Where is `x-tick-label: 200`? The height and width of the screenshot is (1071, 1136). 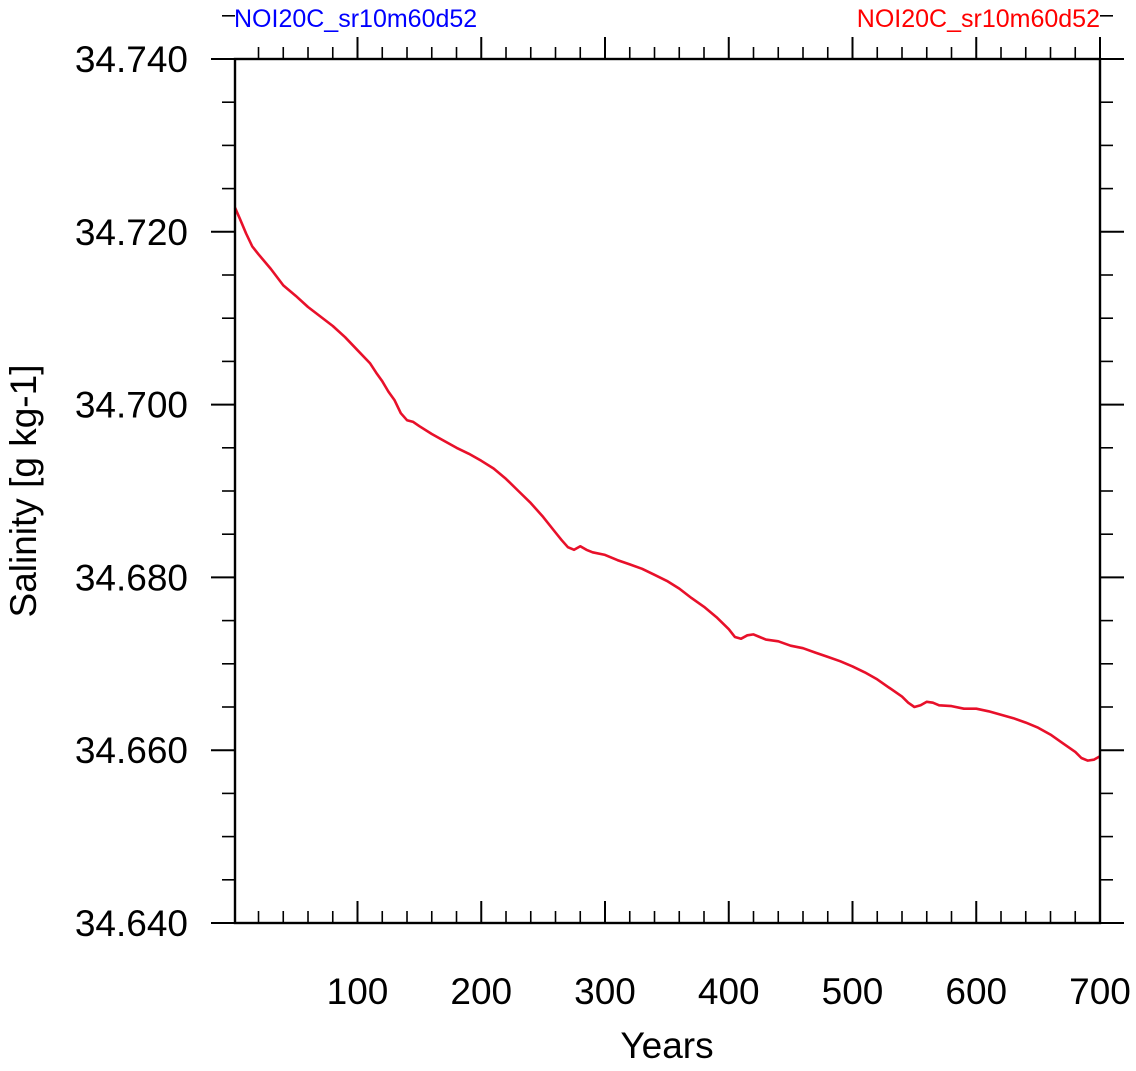
x-tick-label: 200 is located at coordinates (481, 991).